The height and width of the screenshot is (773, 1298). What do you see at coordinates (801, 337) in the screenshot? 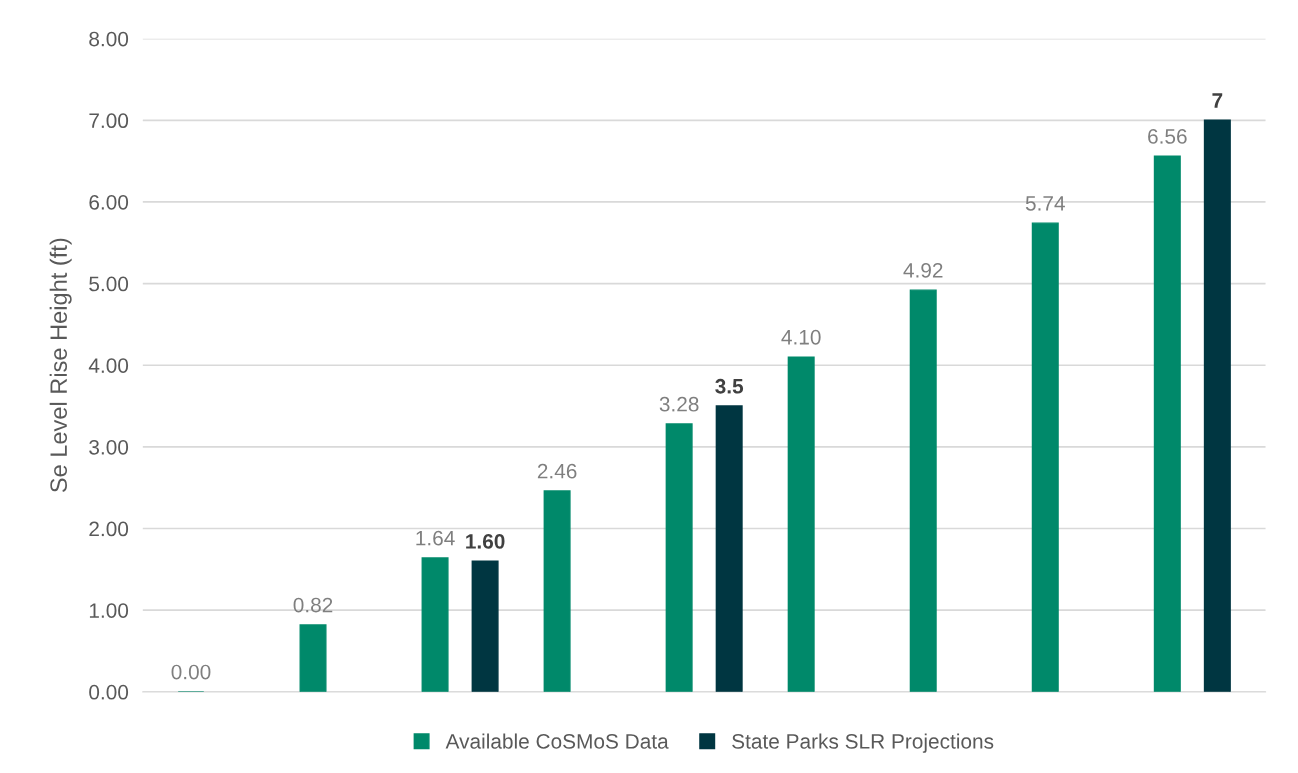
I see `data-label: 4.10` at bounding box center [801, 337].